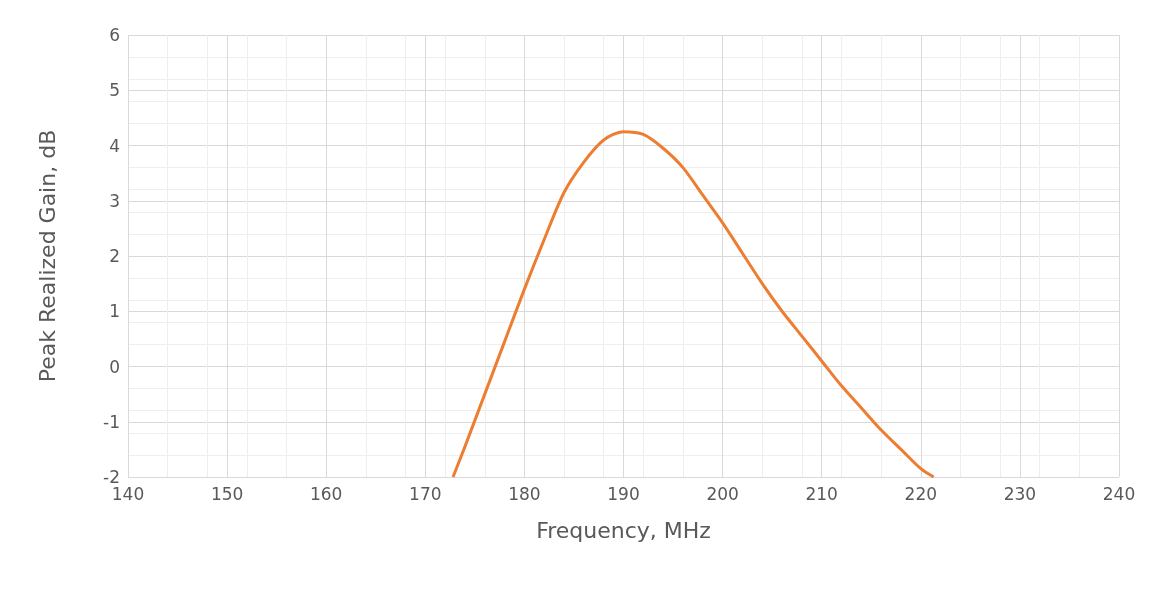 The width and height of the screenshot is (1163, 601). What do you see at coordinates (1119, 493) in the screenshot?
I see `x-tick-label: 240` at bounding box center [1119, 493].